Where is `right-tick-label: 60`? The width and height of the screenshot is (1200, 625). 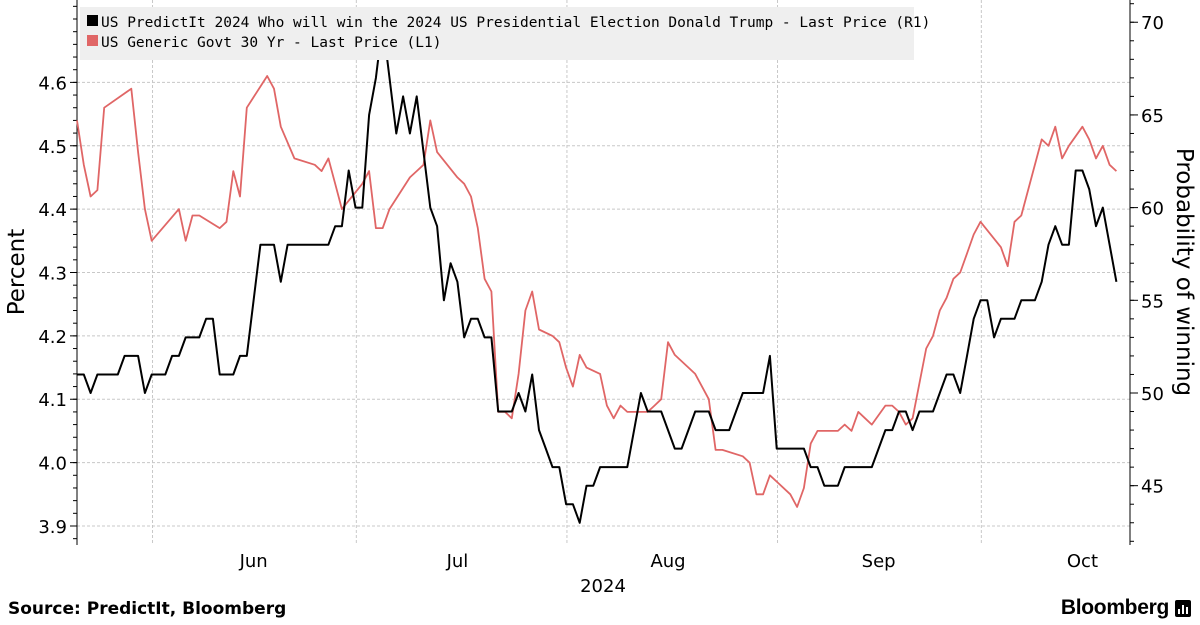
right-tick-label: 60 is located at coordinates (1152, 209).